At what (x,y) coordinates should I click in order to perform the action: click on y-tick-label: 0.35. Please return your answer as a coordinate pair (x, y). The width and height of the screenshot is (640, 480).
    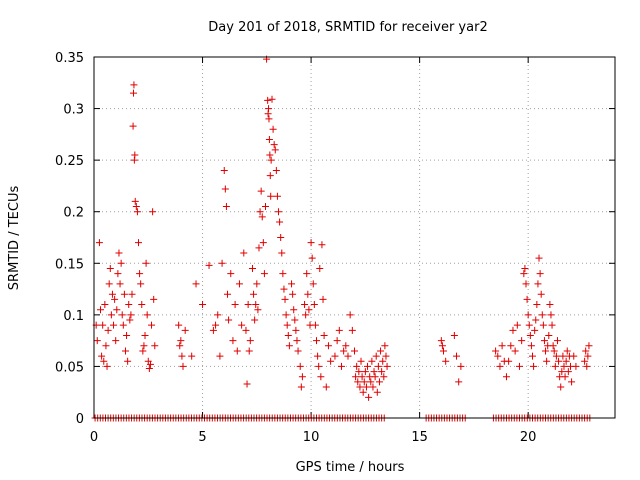
    Looking at the image, I should click on (69, 58).